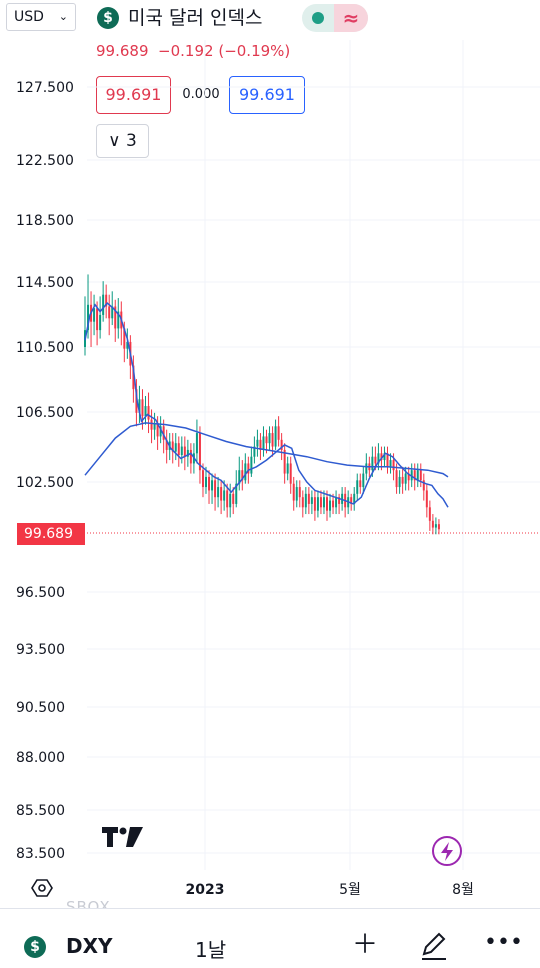 The width and height of the screenshot is (540, 968). I want to click on y-tick-label: 102.500, so click(45, 483).